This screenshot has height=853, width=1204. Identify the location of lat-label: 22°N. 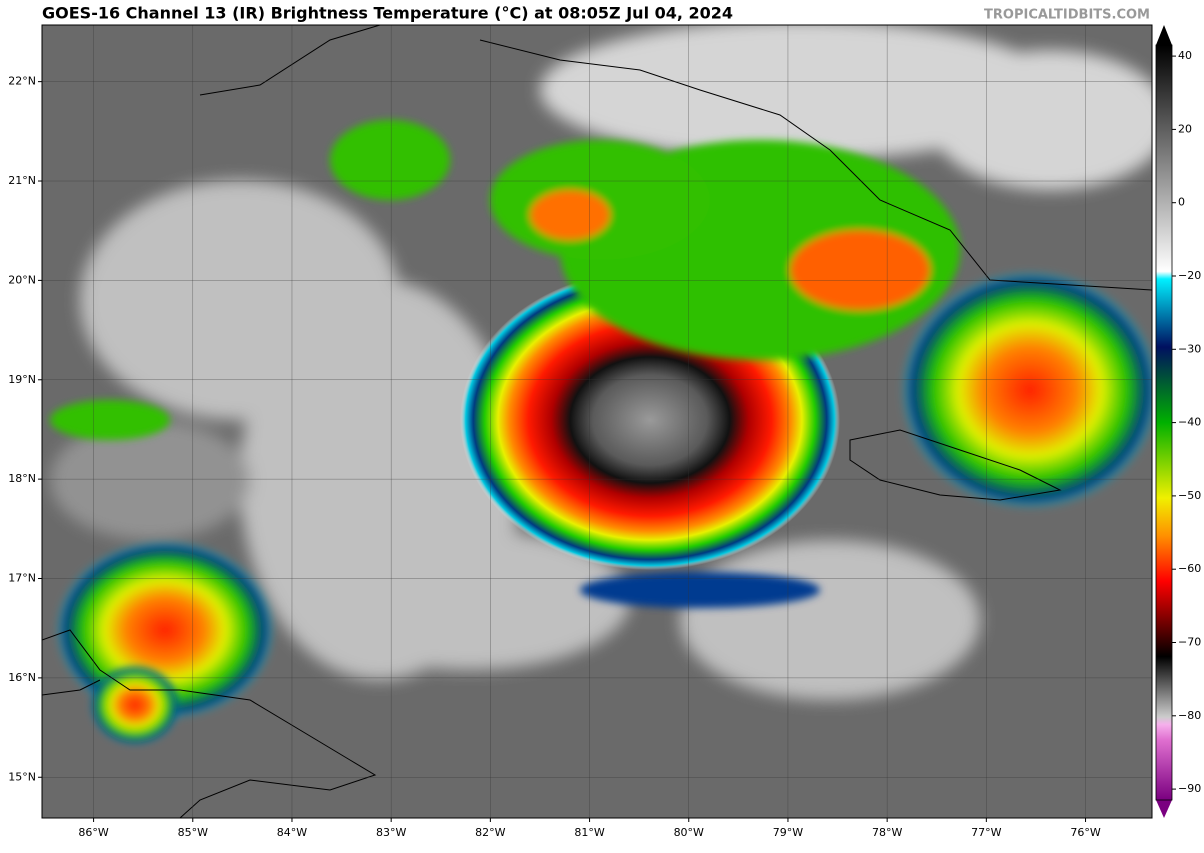
(22, 81).